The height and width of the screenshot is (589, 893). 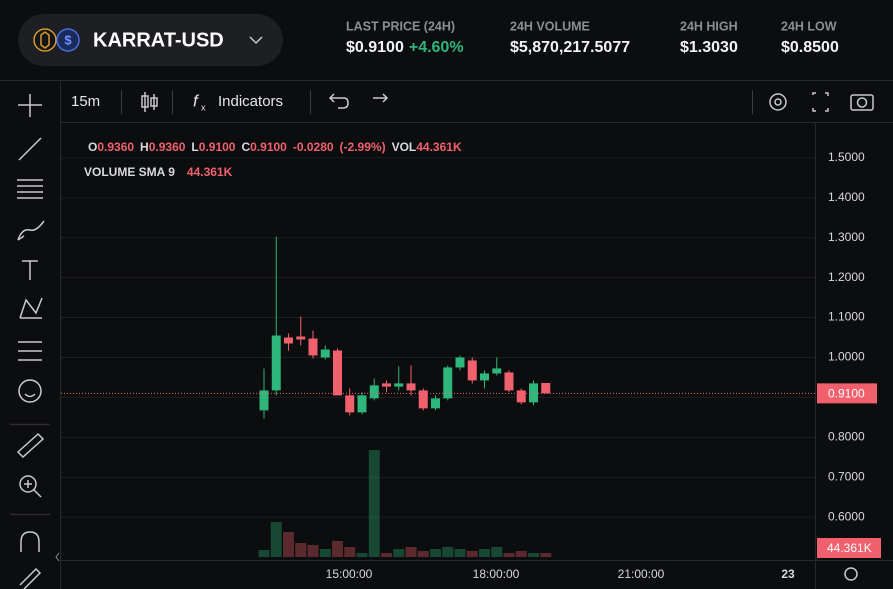 What do you see at coordinates (30, 189) in the screenshot?
I see `fib-tool` at bounding box center [30, 189].